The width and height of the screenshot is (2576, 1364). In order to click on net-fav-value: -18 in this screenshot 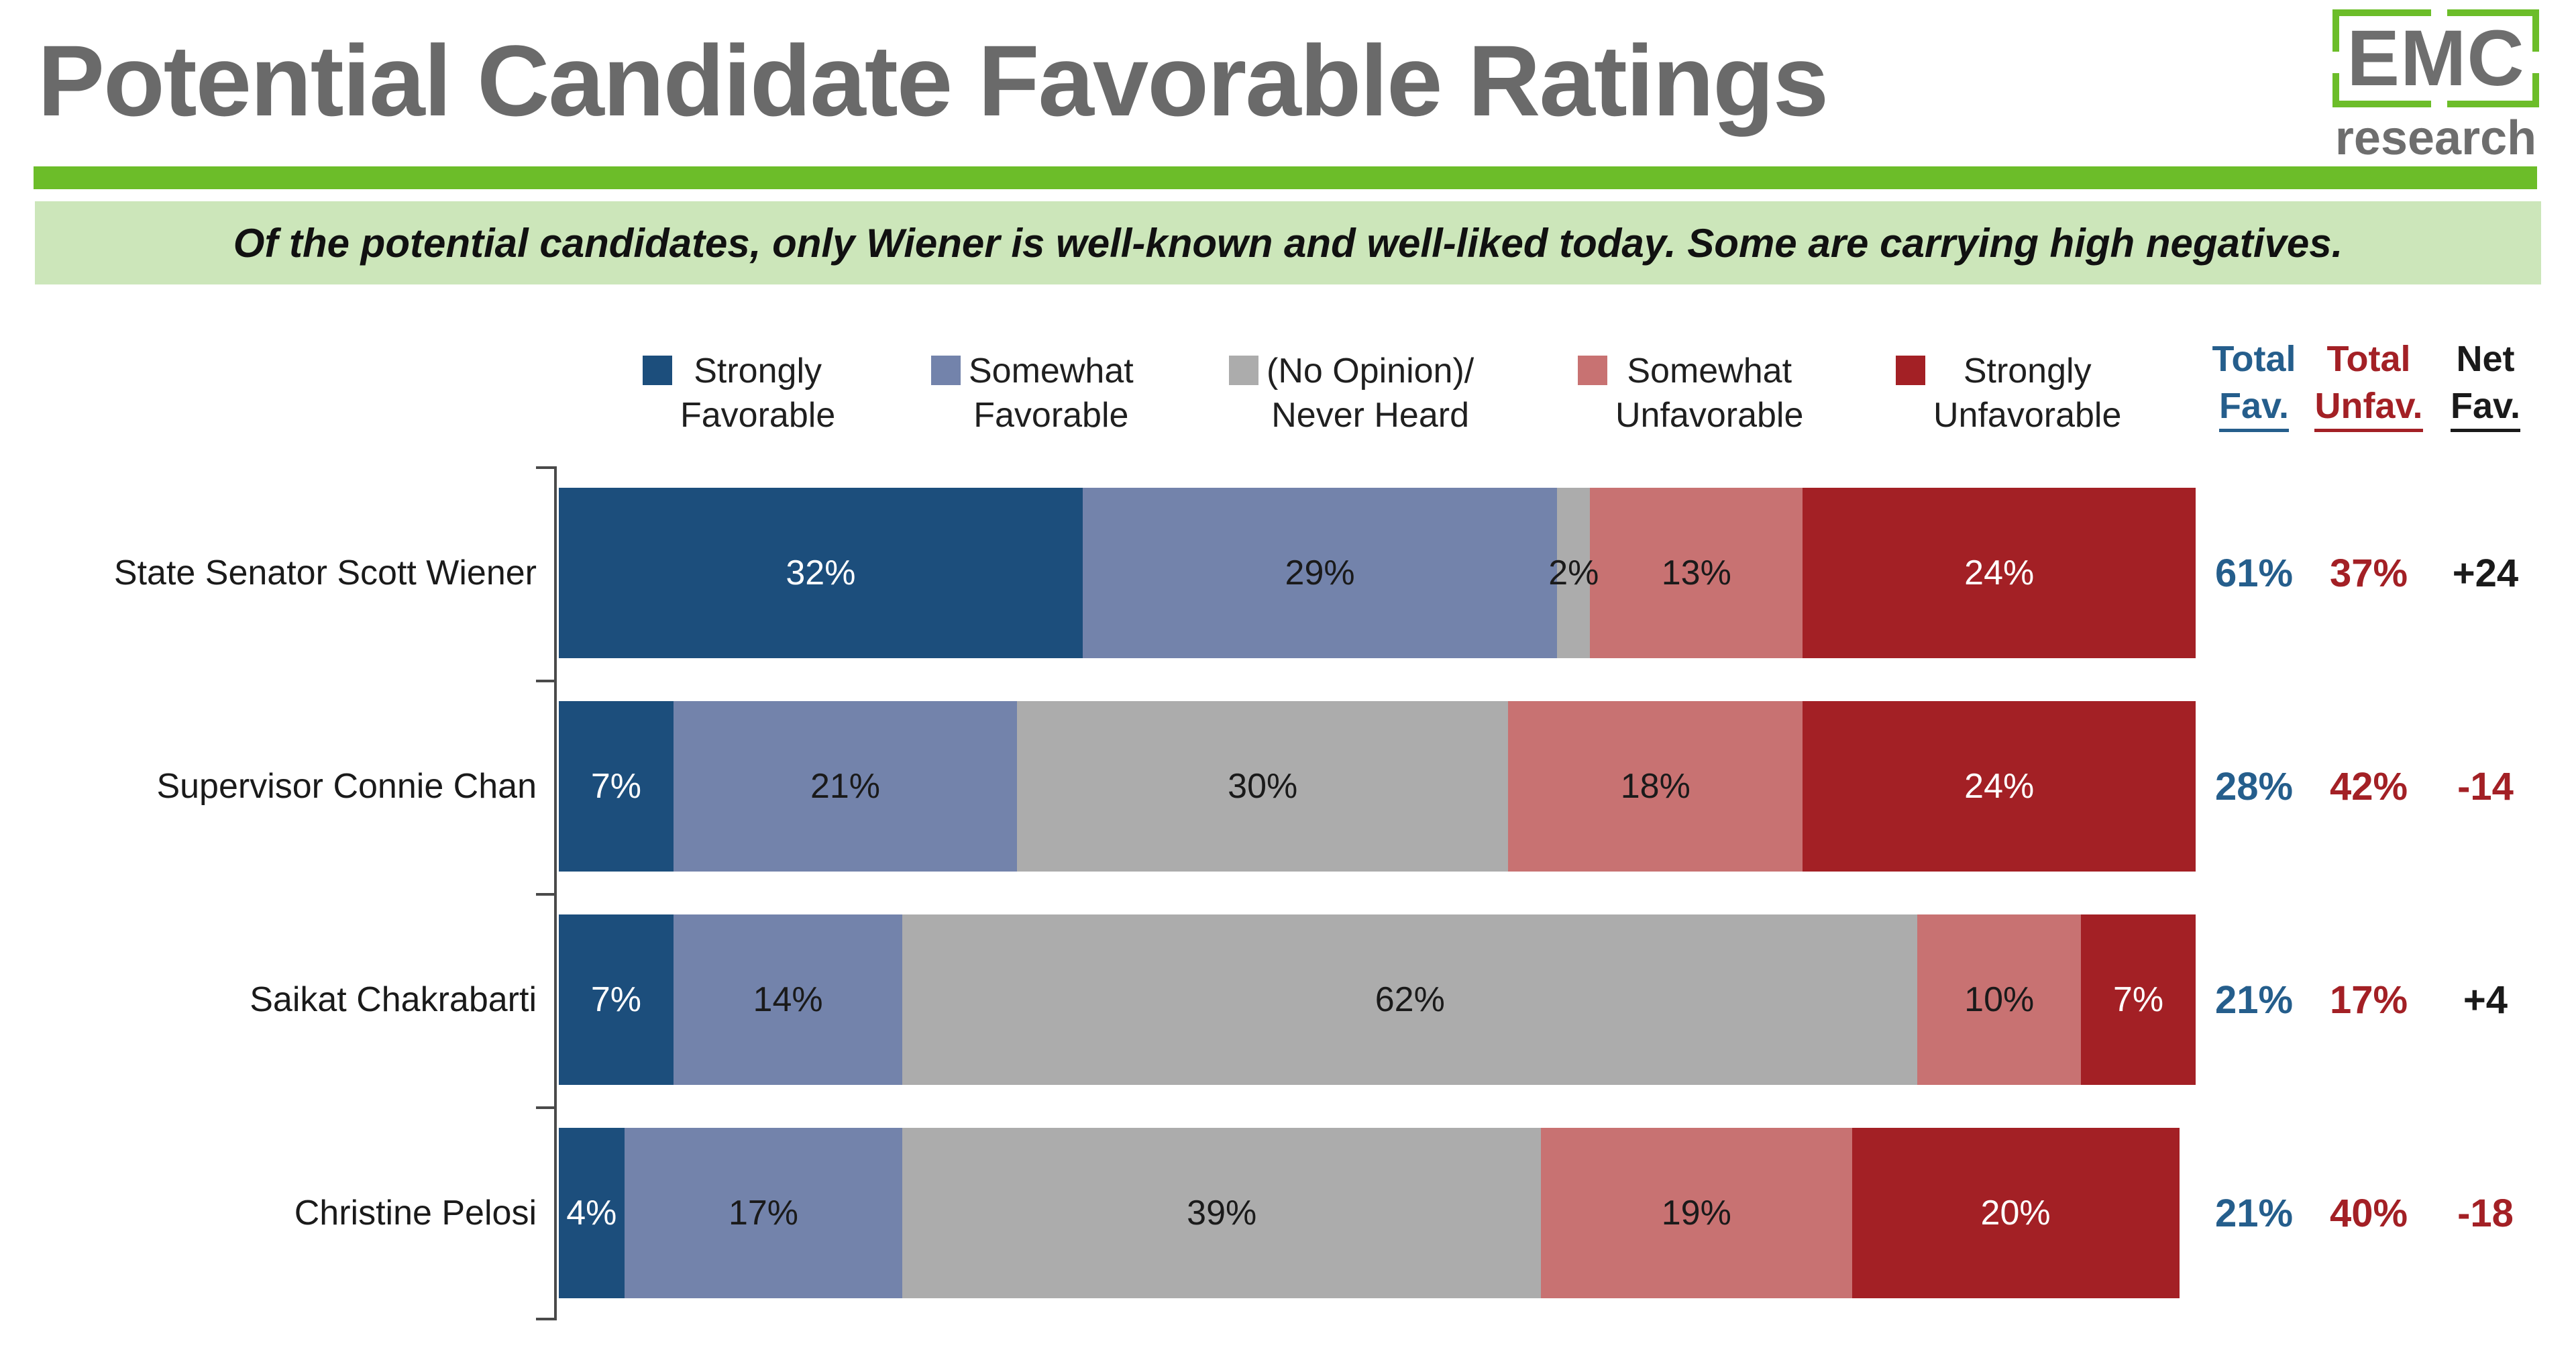, I will do `click(2485, 1213)`.